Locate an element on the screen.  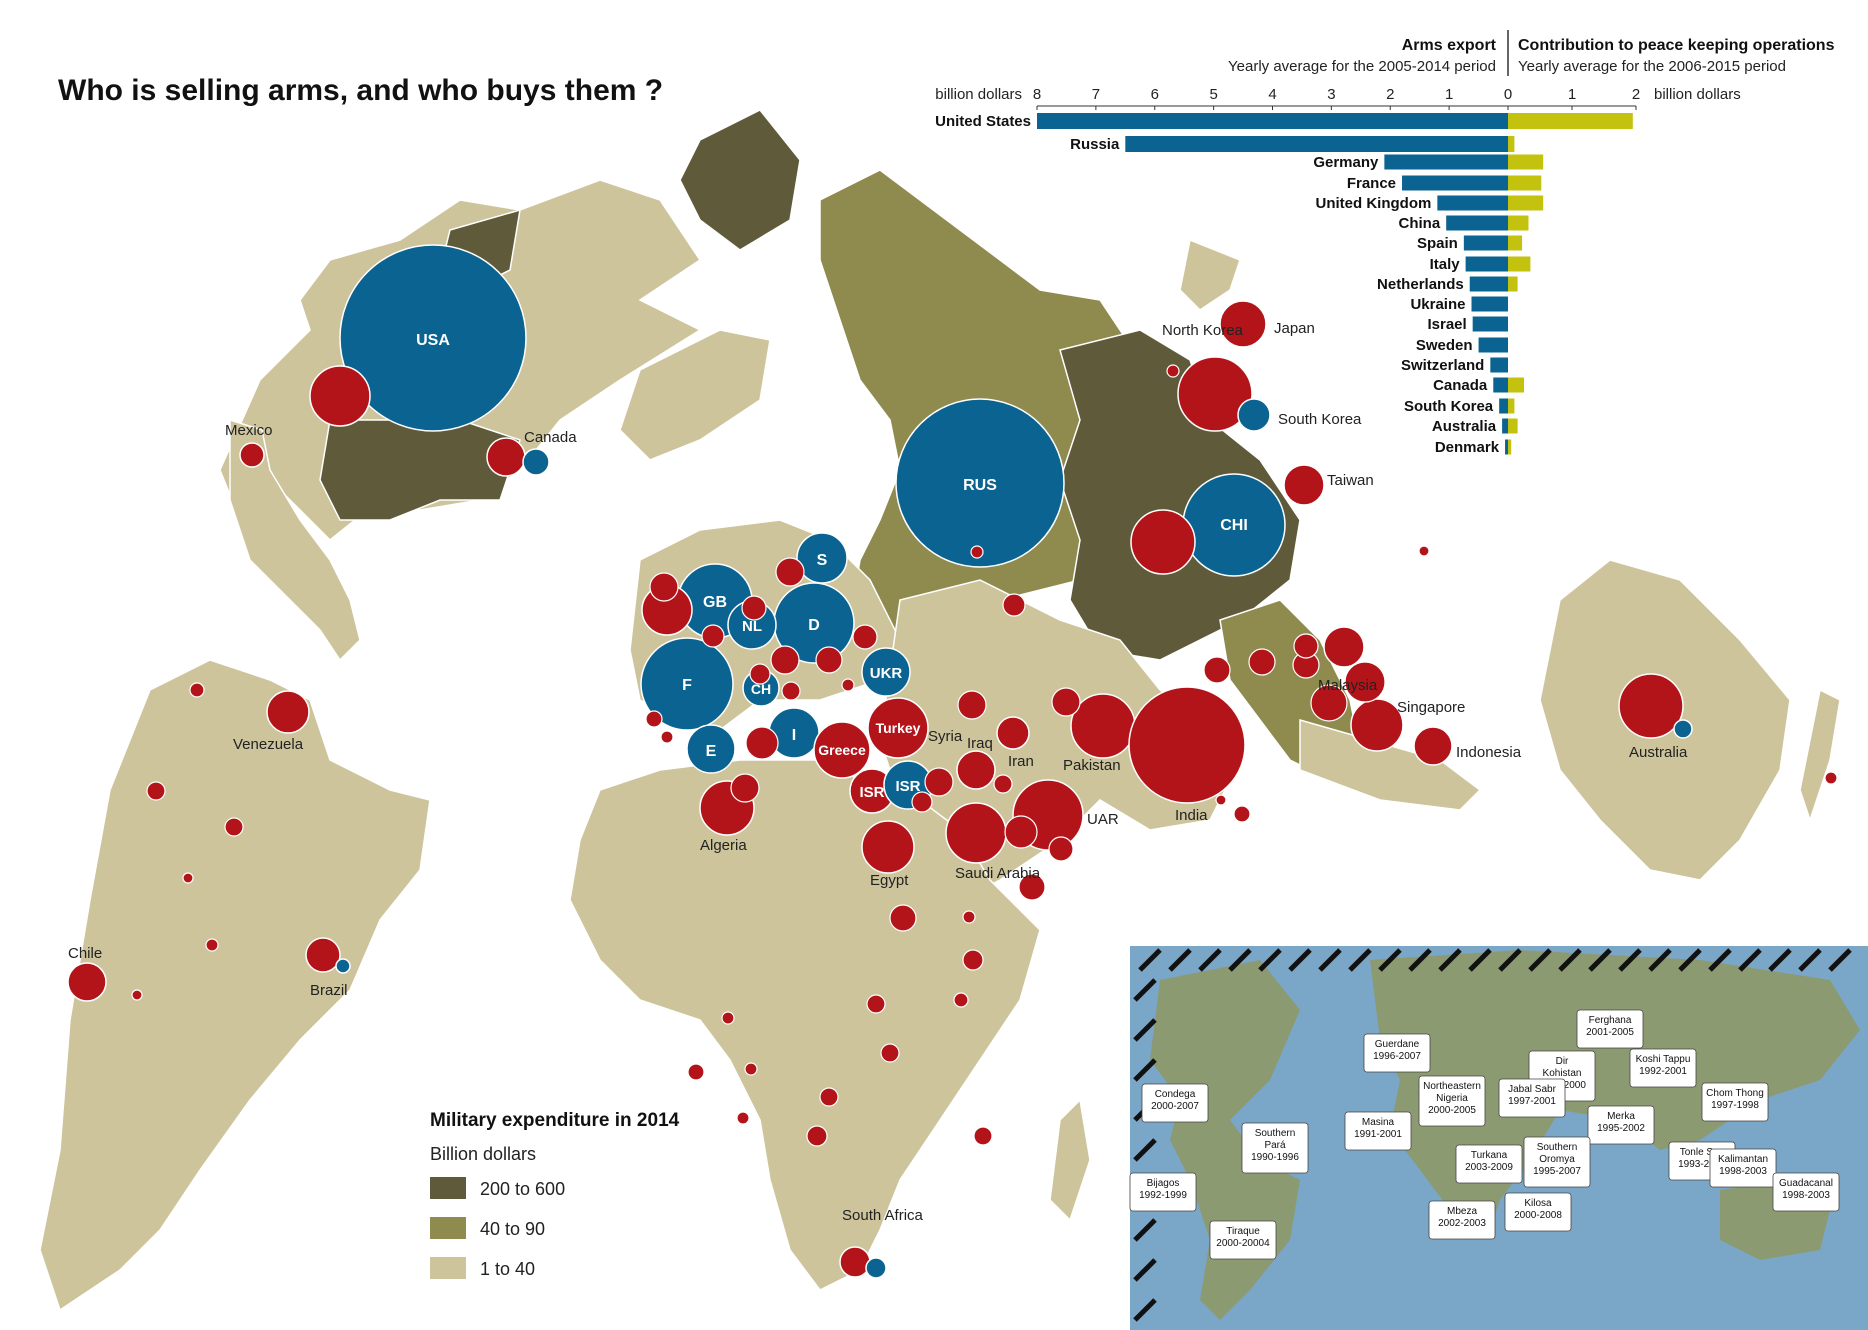
inset-label-text: 1990-1996 is located at coordinates (1275, 1157).